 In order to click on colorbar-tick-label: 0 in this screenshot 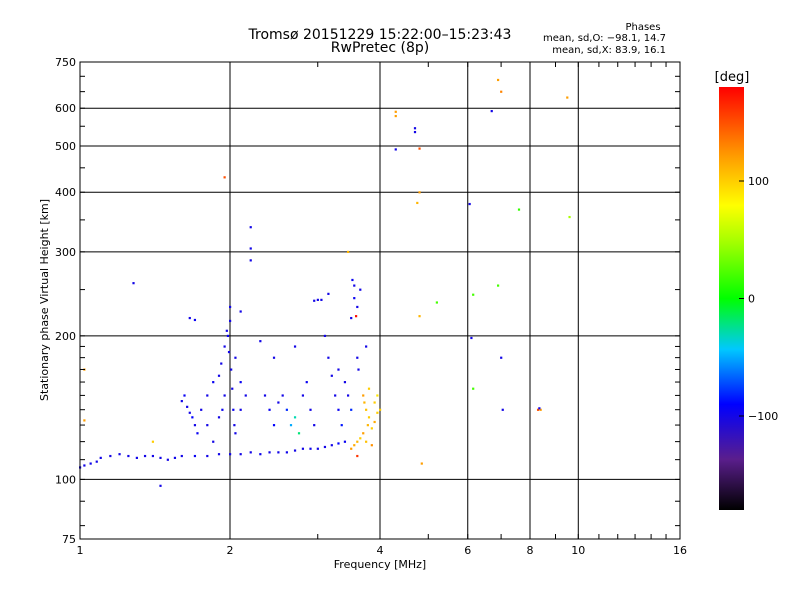, I will do `click(751, 299)`.